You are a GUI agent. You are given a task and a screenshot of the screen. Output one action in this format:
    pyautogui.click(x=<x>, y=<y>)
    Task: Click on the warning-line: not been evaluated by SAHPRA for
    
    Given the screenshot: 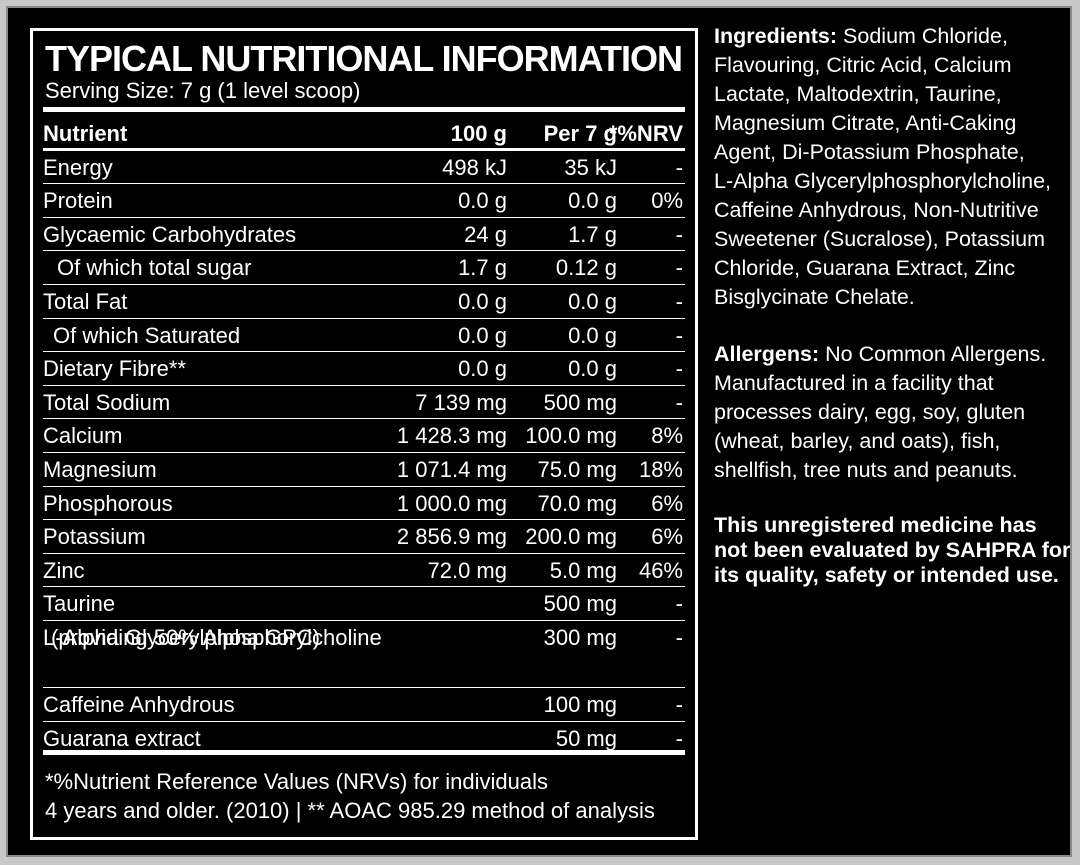 What is the action you would take?
    pyautogui.click(x=892, y=550)
    